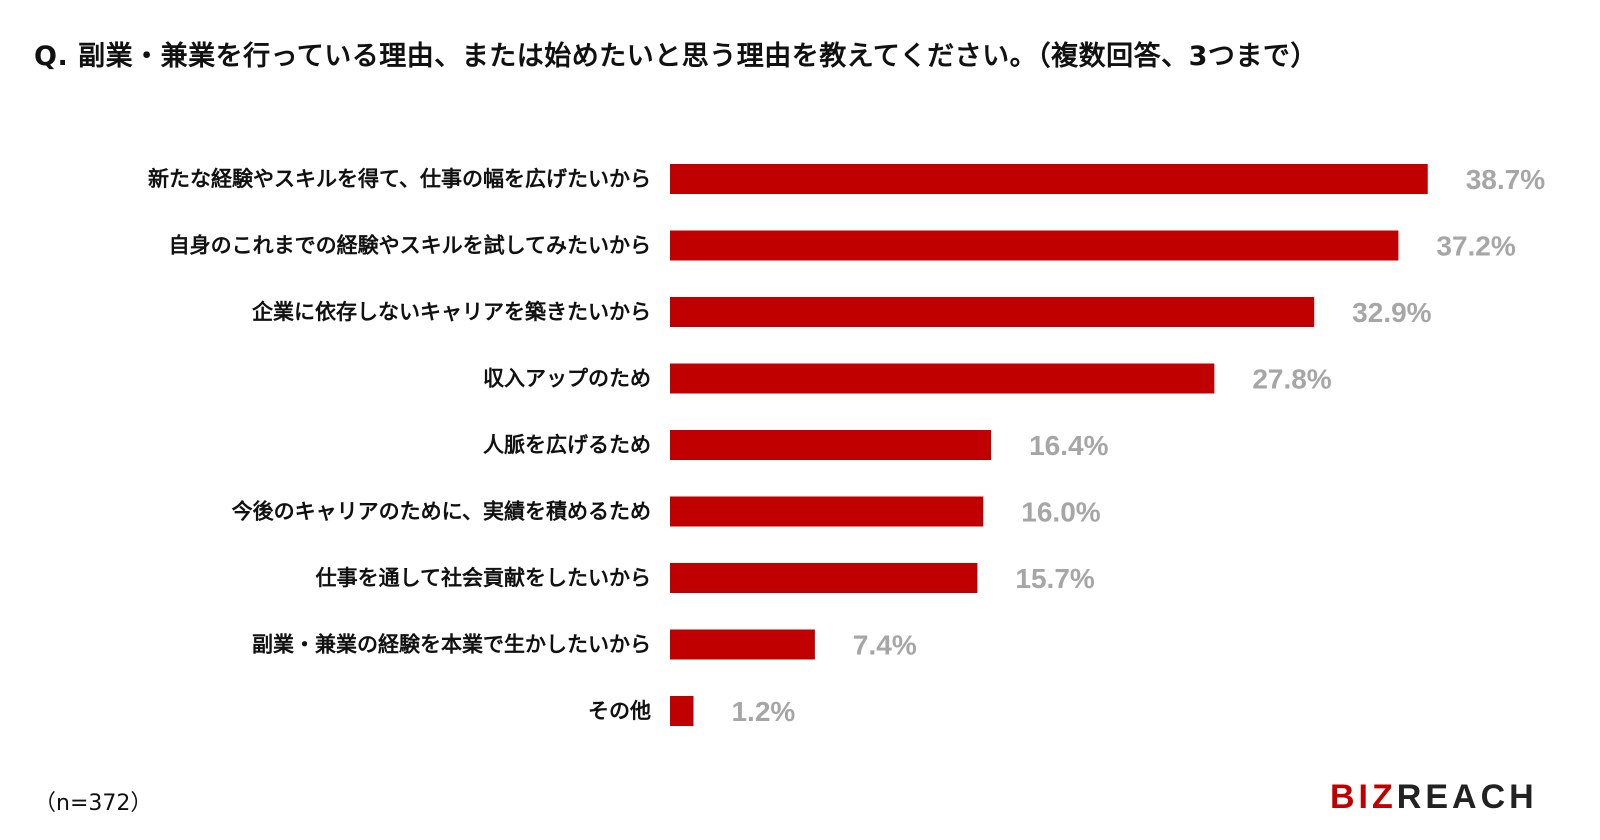 The width and height of the screenshot is (1600, 840). What do you see at coordinates (410, 246) in the screenshot?
I see `category-label: 自身のこれまでの経験やスキルを試してみたいから` at bounding box center [410, 246].